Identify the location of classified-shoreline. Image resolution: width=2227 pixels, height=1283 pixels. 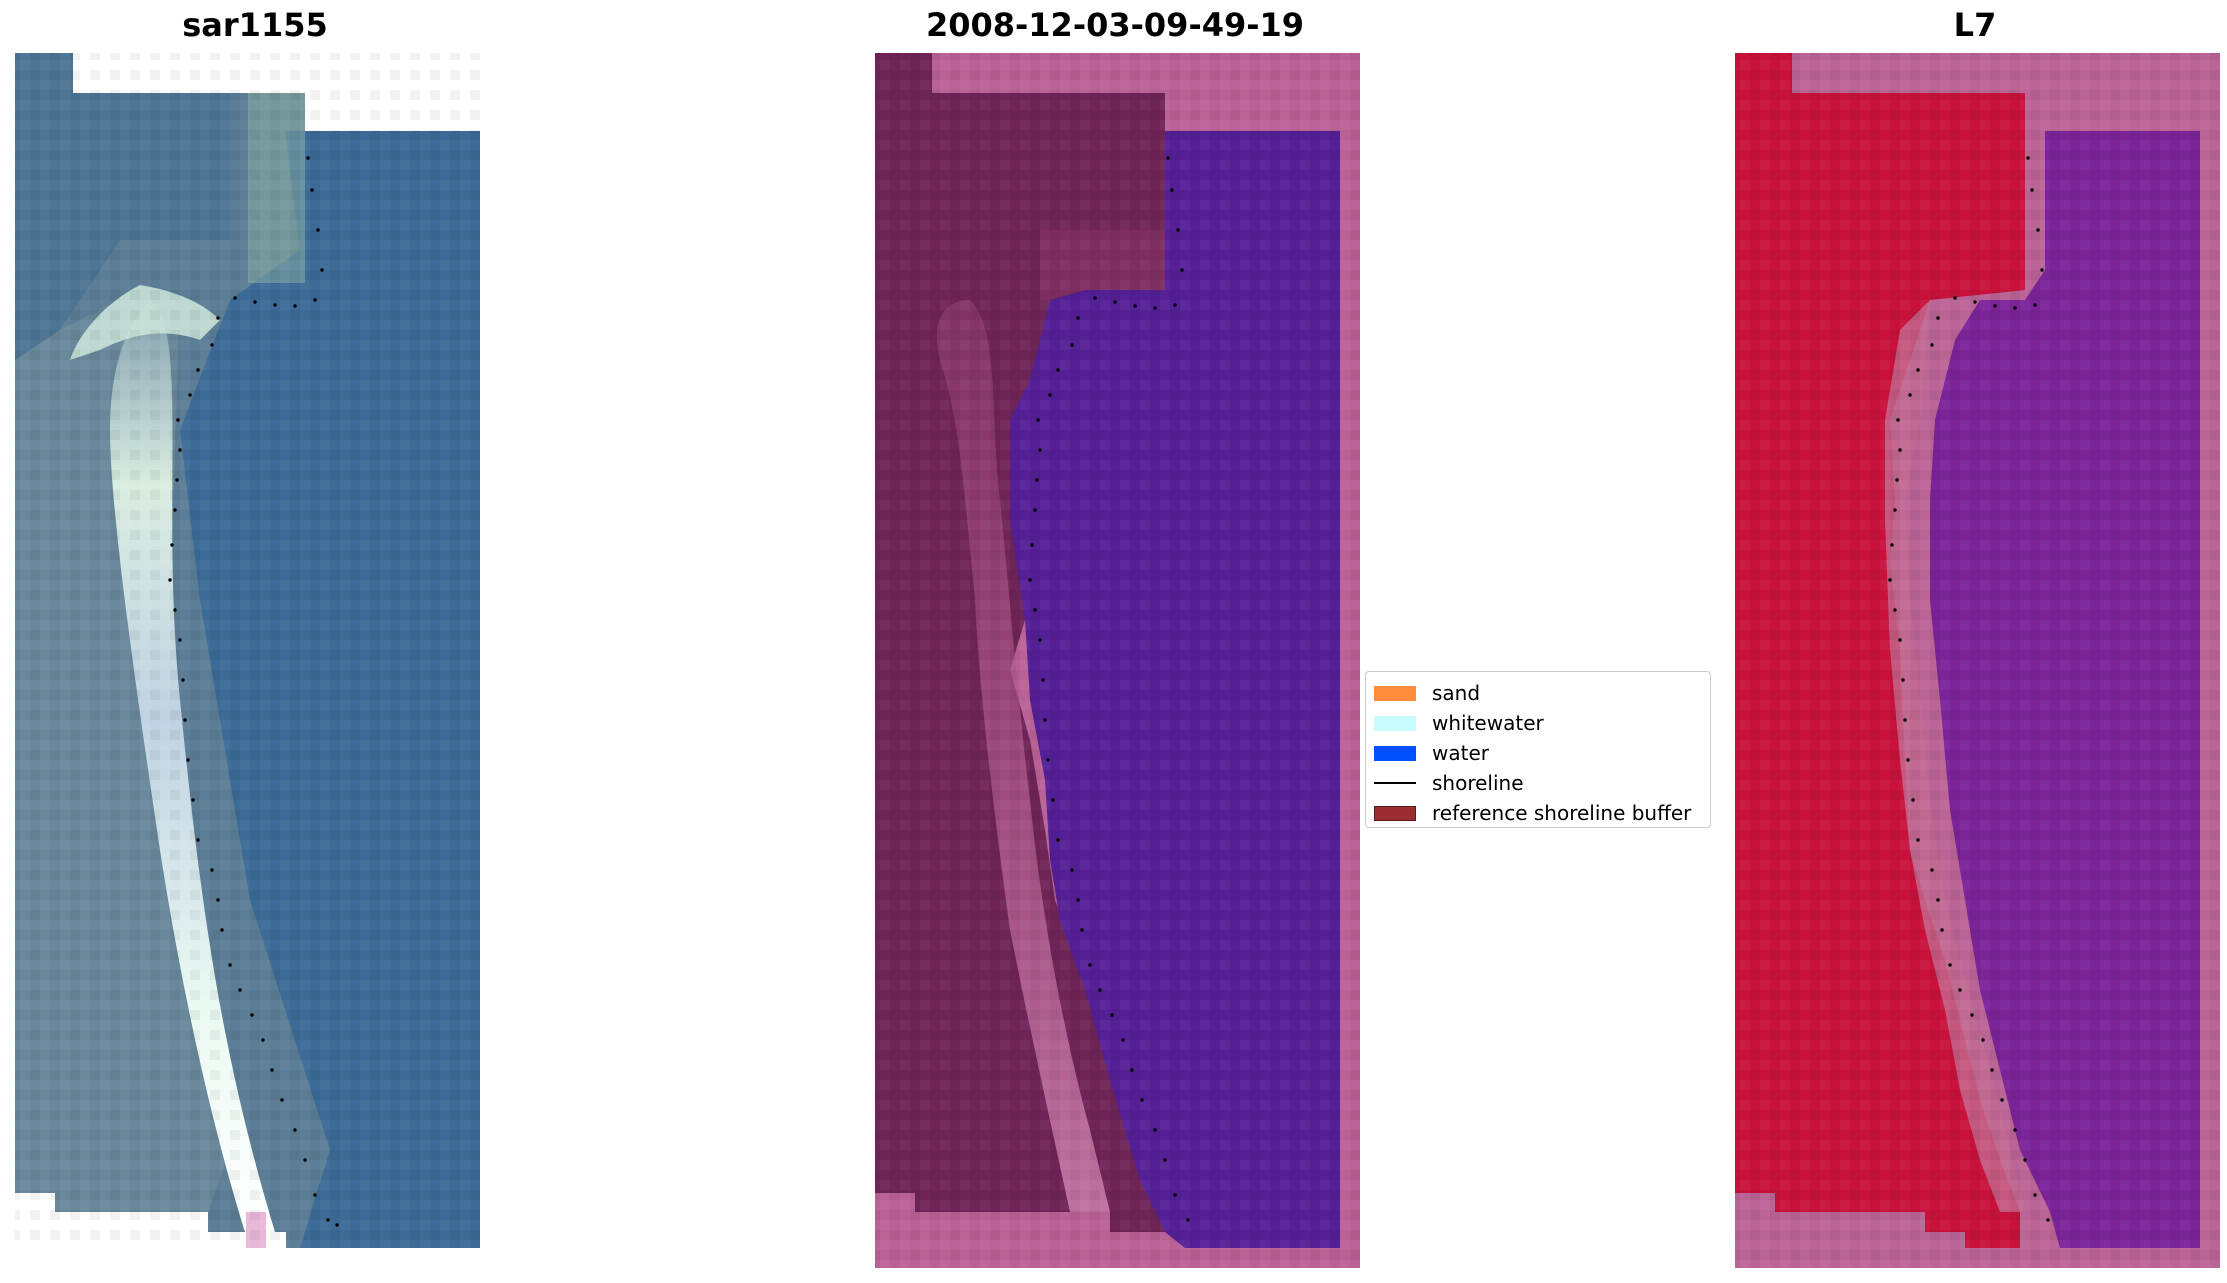
(1109, 689).